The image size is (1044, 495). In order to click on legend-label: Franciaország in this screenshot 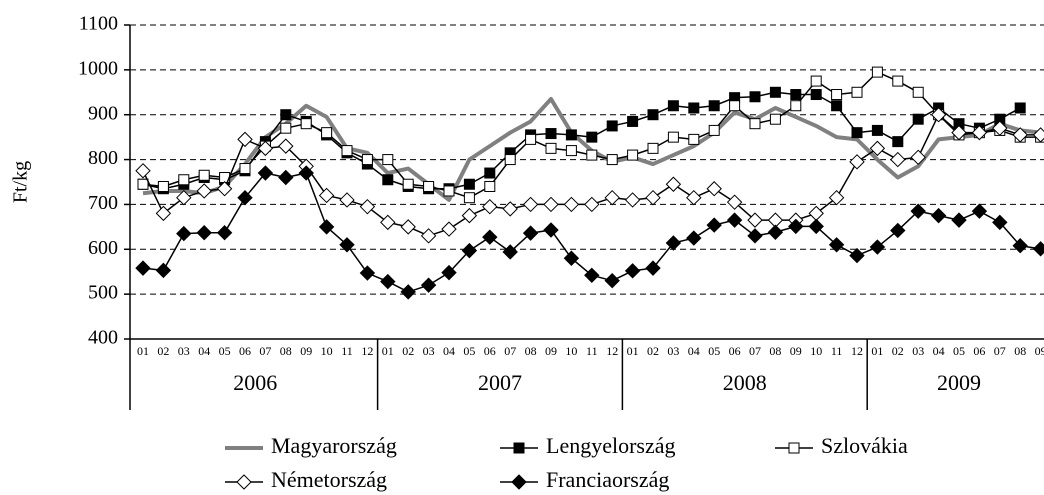, I will do `click(607, 479)`.